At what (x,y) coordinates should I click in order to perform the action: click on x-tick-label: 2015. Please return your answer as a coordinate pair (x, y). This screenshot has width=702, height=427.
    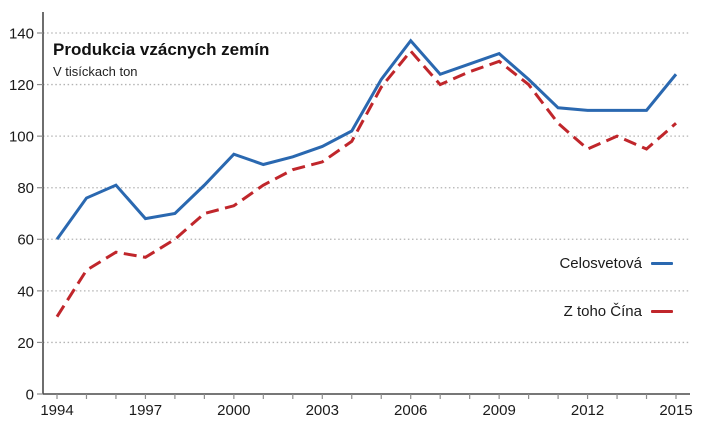
    Looking at the image, I should click on (675, 410).